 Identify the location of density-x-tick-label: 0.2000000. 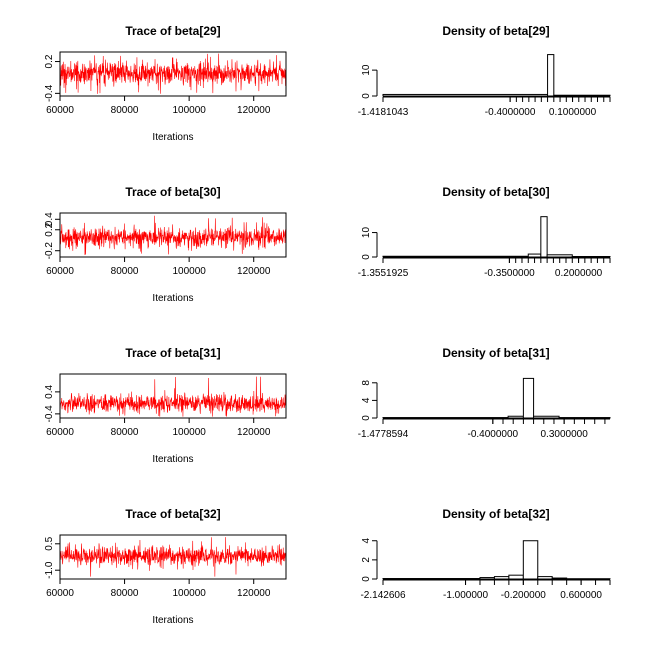
(579, 273).